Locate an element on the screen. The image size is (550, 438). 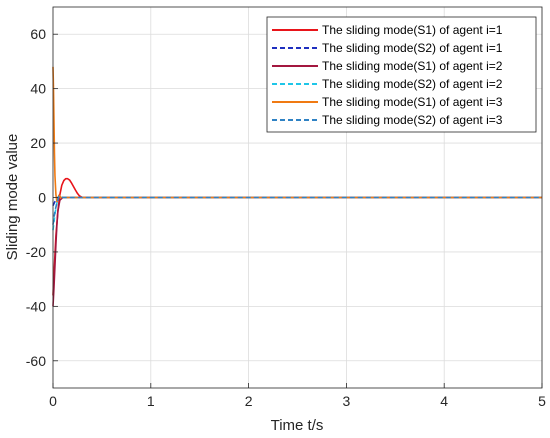
legend-entry: The sliding mode(S1) of agent i=2 is located at coordinates (412, 66).